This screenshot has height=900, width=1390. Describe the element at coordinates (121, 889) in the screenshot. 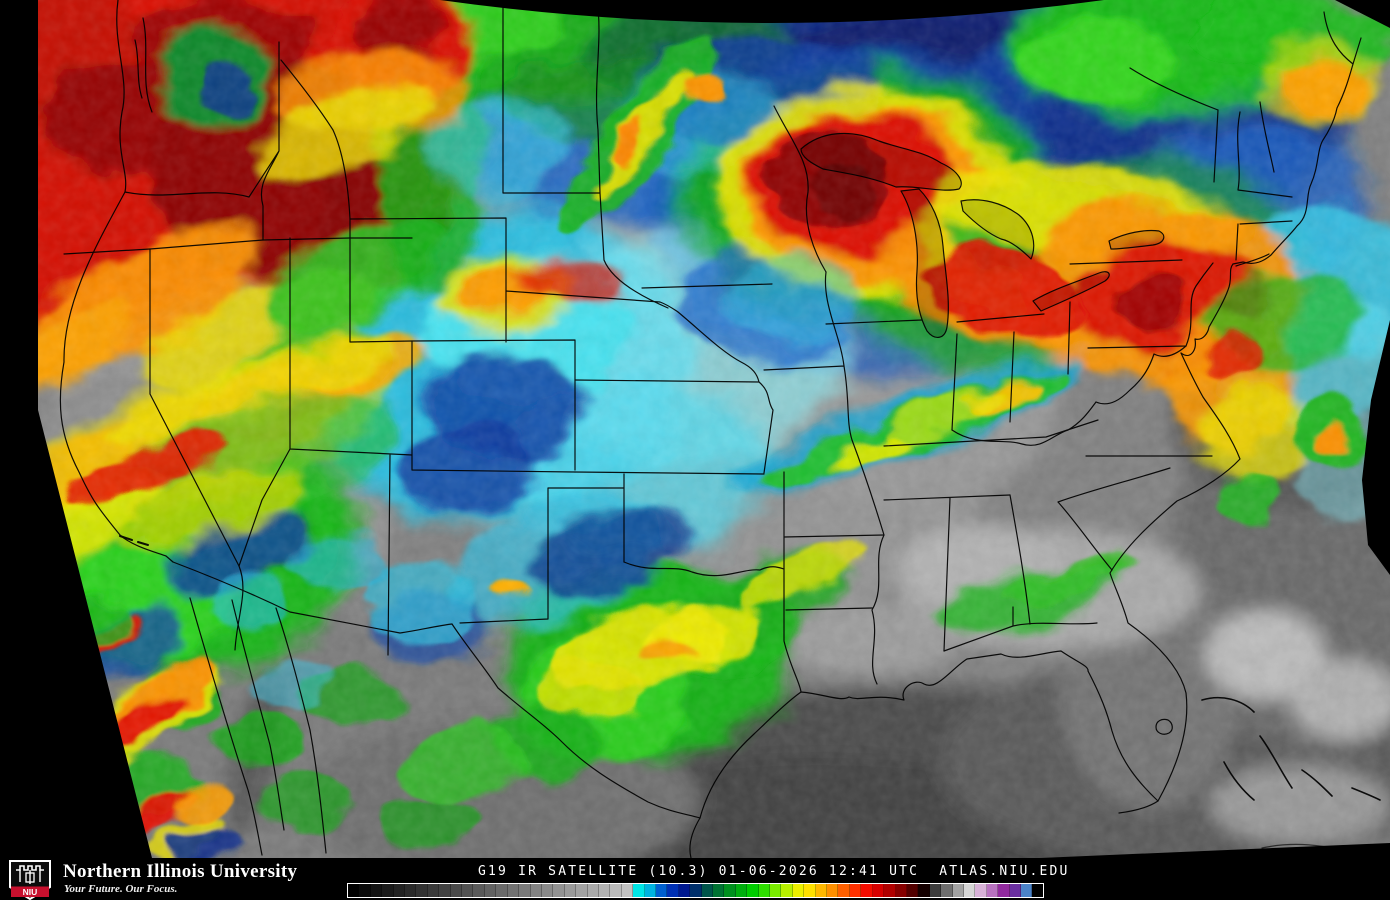

I see `niu-tagline: Your Future. Our Focus.` at that location.